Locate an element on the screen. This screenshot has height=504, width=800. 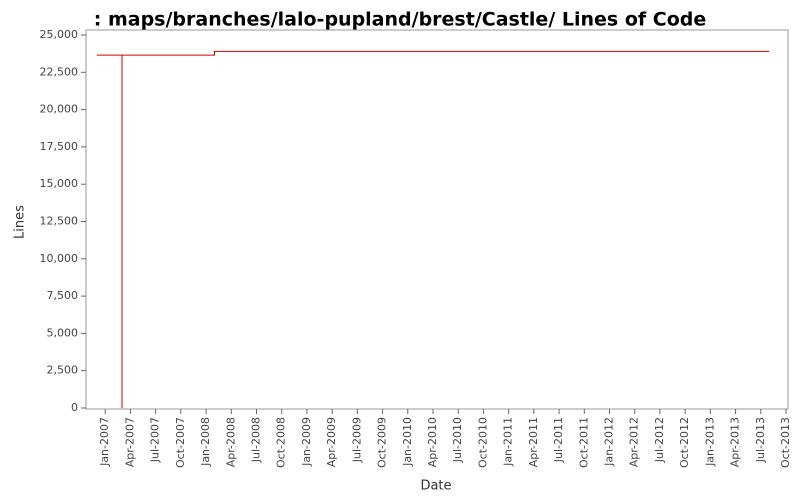
y-tick-label: 10,000 is located at coordinates (59, 258).